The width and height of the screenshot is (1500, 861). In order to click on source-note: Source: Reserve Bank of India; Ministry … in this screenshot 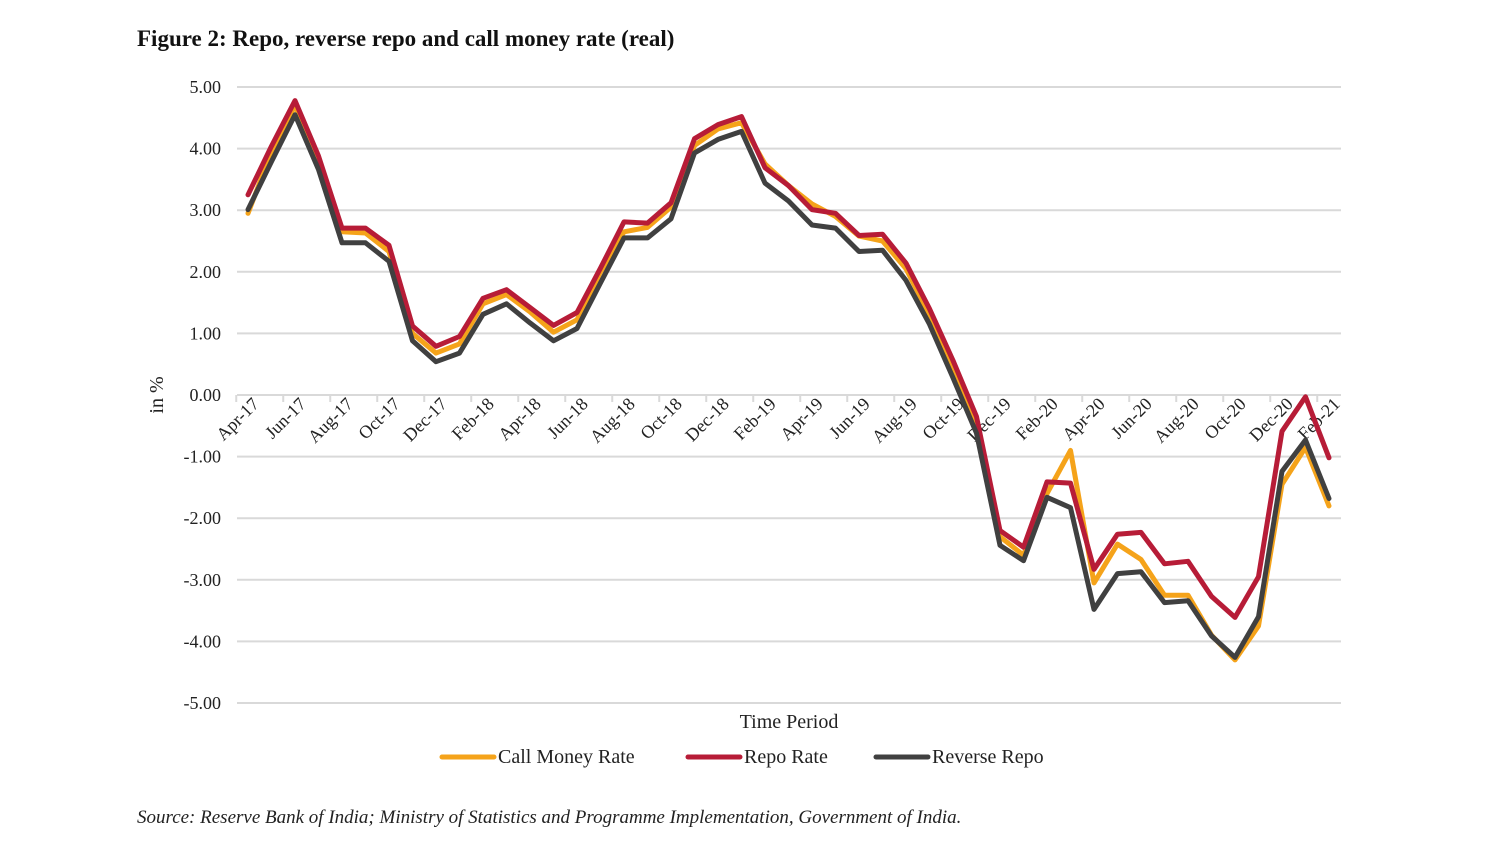, I will do `click(549, 817)`.